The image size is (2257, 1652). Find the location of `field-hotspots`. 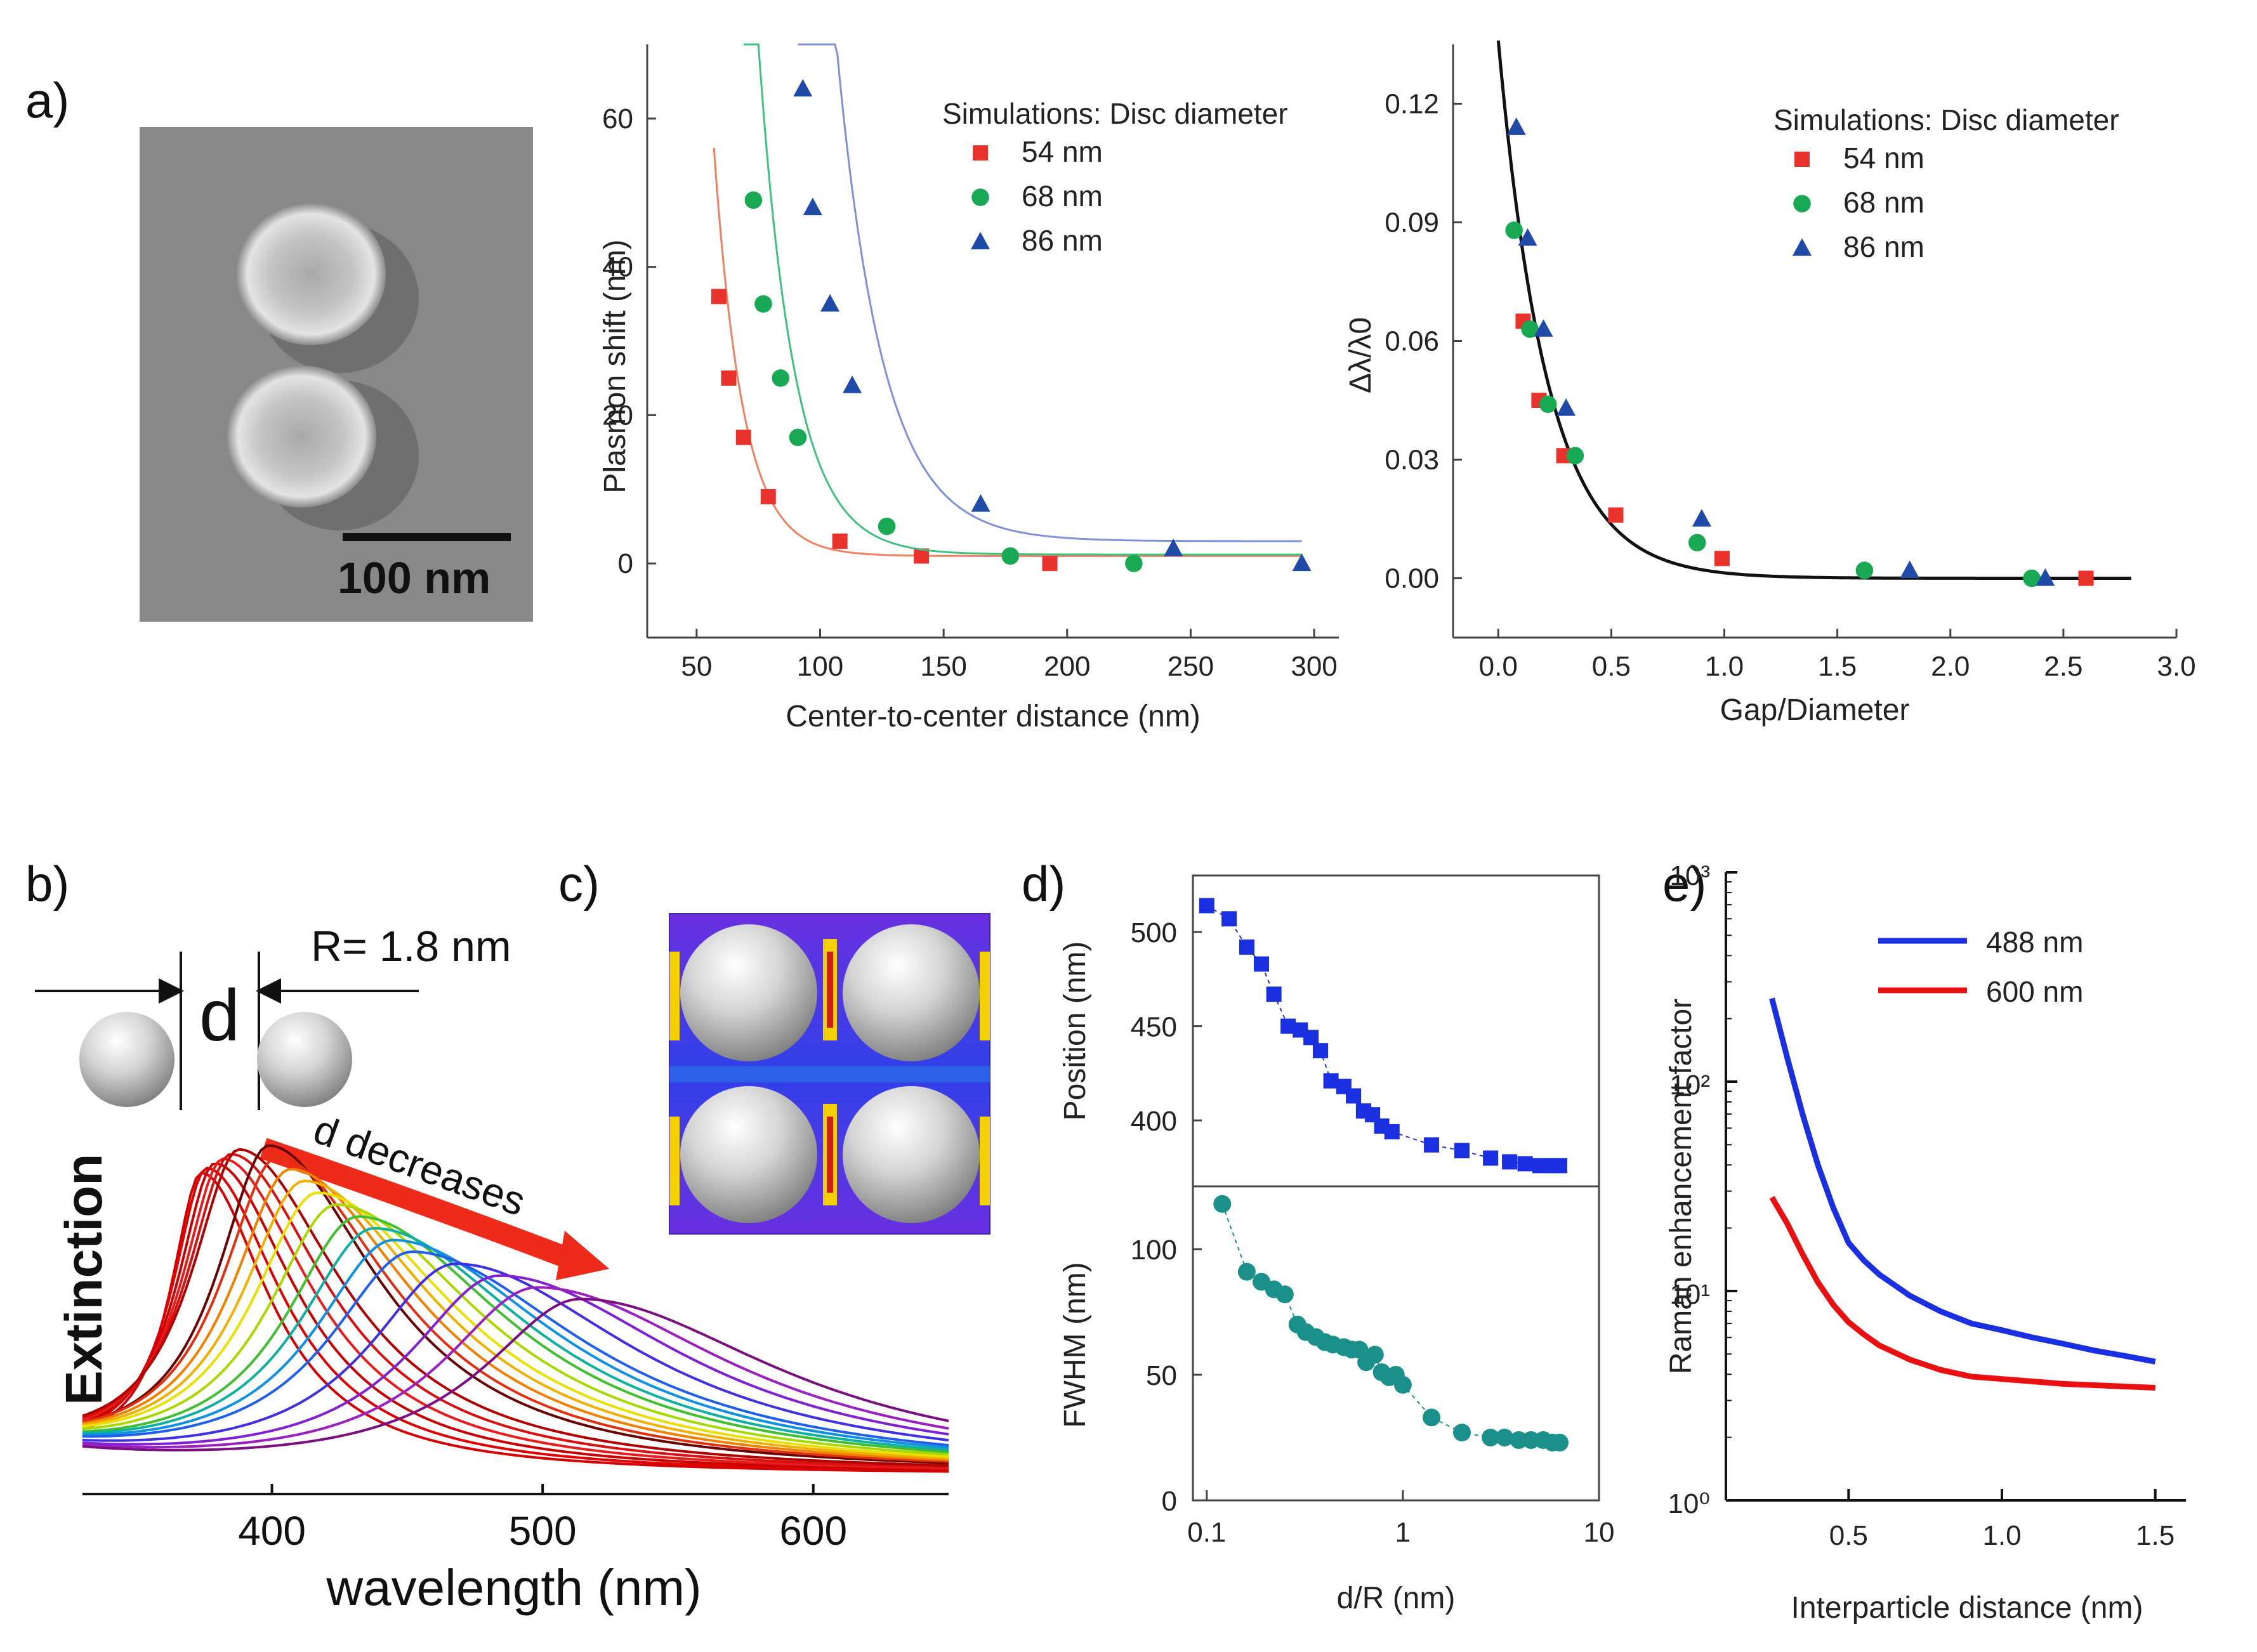

field-hotspots is located at coordinates (829, 1072).